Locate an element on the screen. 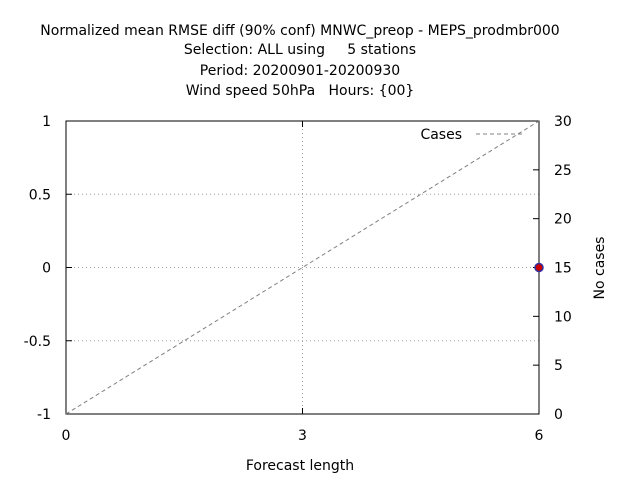 The width and height of the screenshot is (640, 480). y-tick-label: 0.5 is located at coordinates (40, 195).